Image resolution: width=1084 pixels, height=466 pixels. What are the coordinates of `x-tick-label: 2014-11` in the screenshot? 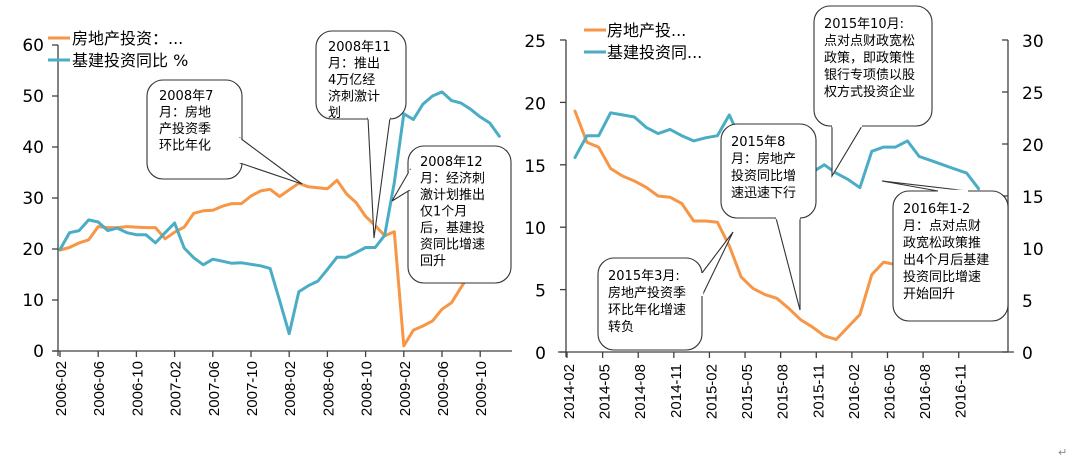 It's located at (676, 391).